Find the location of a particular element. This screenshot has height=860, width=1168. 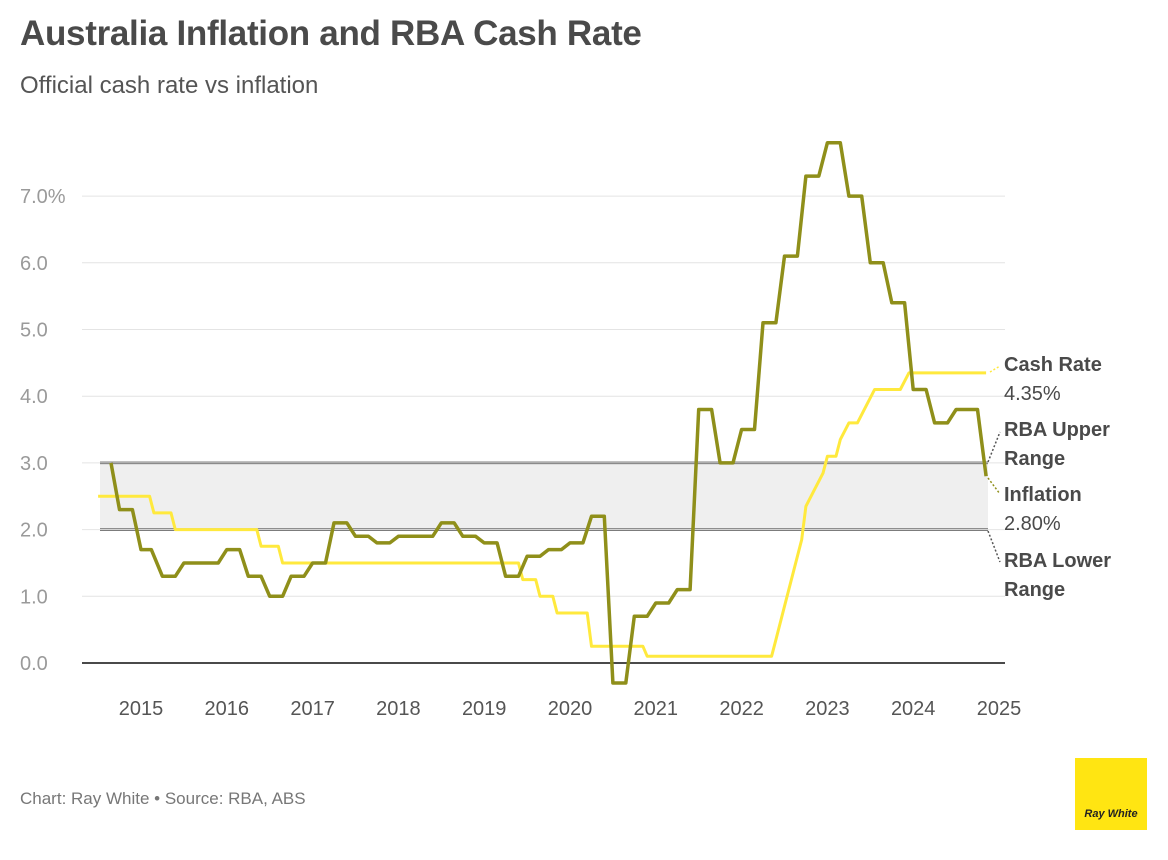

logo-text: Ray White is located at coordinates (1111, 814).